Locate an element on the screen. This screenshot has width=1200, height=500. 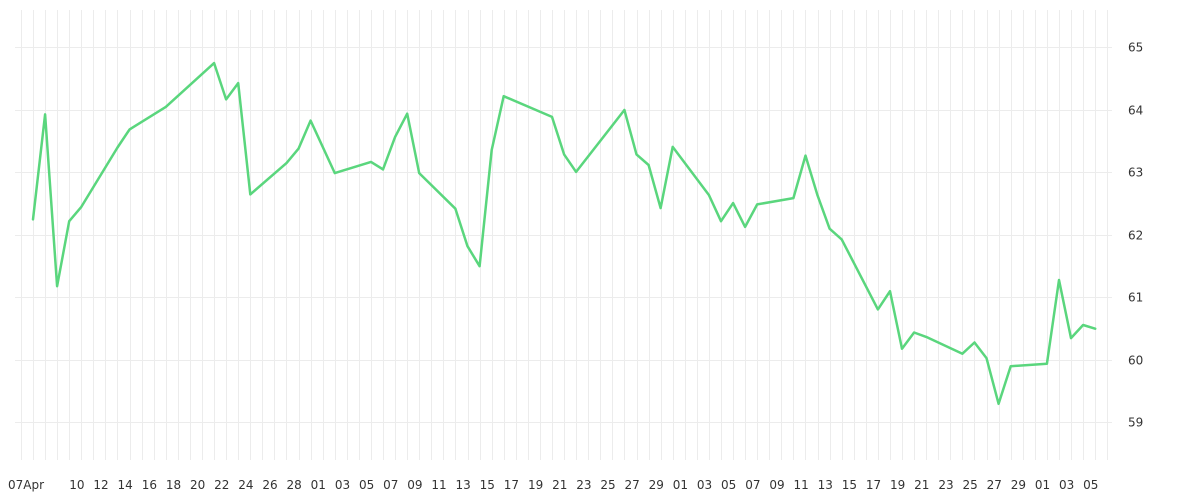
x-tick-label: 20 is located at coordinates (197, 485).